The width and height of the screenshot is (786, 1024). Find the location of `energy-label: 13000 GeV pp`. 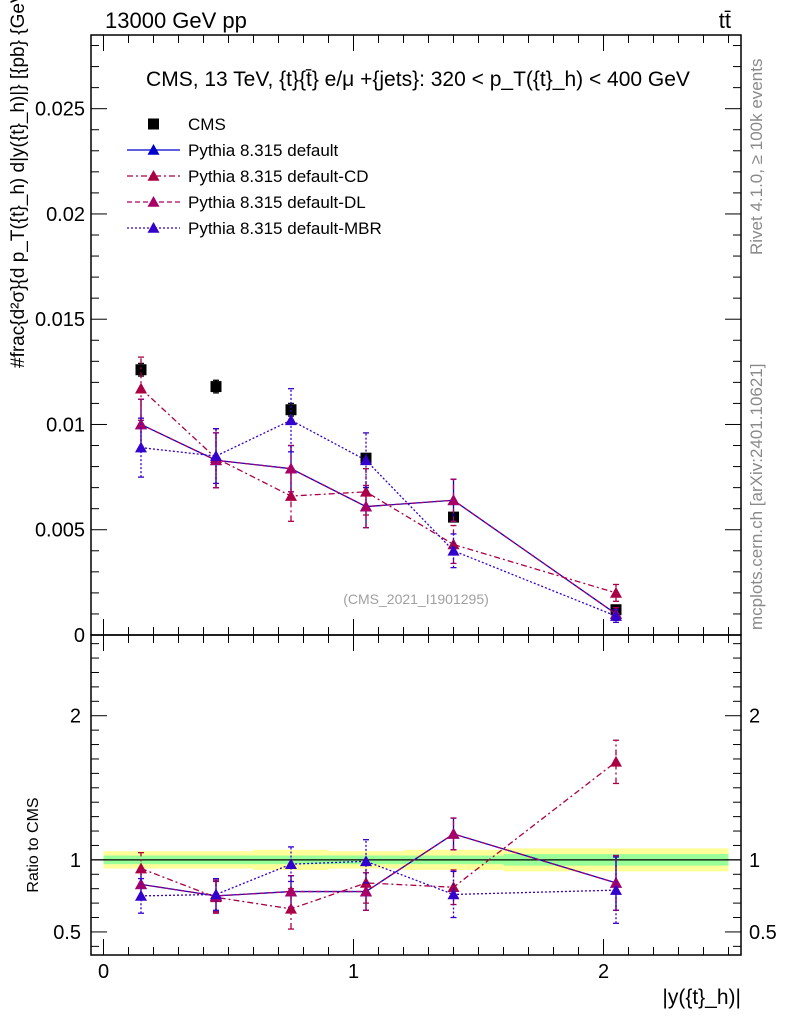

energy-label: 13000 GeV pp is located at coordinates (176, 20).